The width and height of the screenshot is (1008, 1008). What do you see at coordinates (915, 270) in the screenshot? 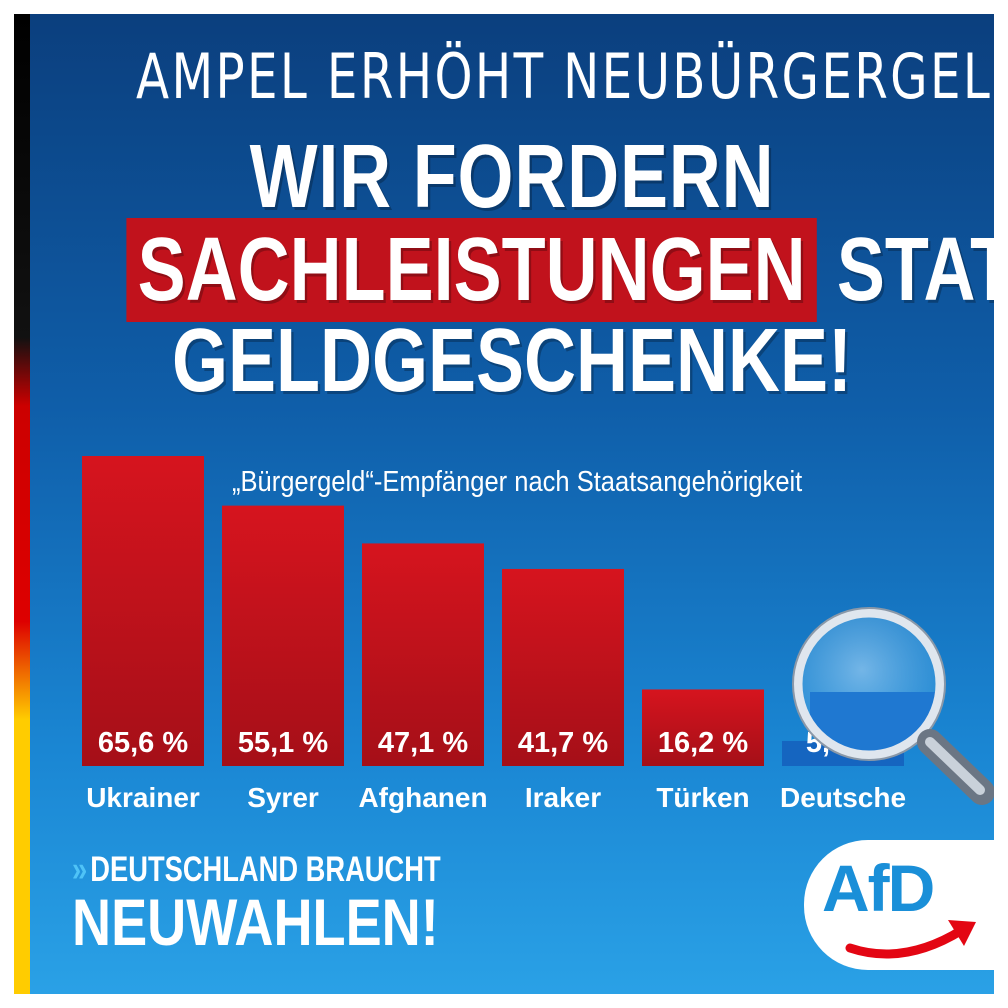
I see `headline-line-2-rest: STATT` at bounding box center [915, 270].